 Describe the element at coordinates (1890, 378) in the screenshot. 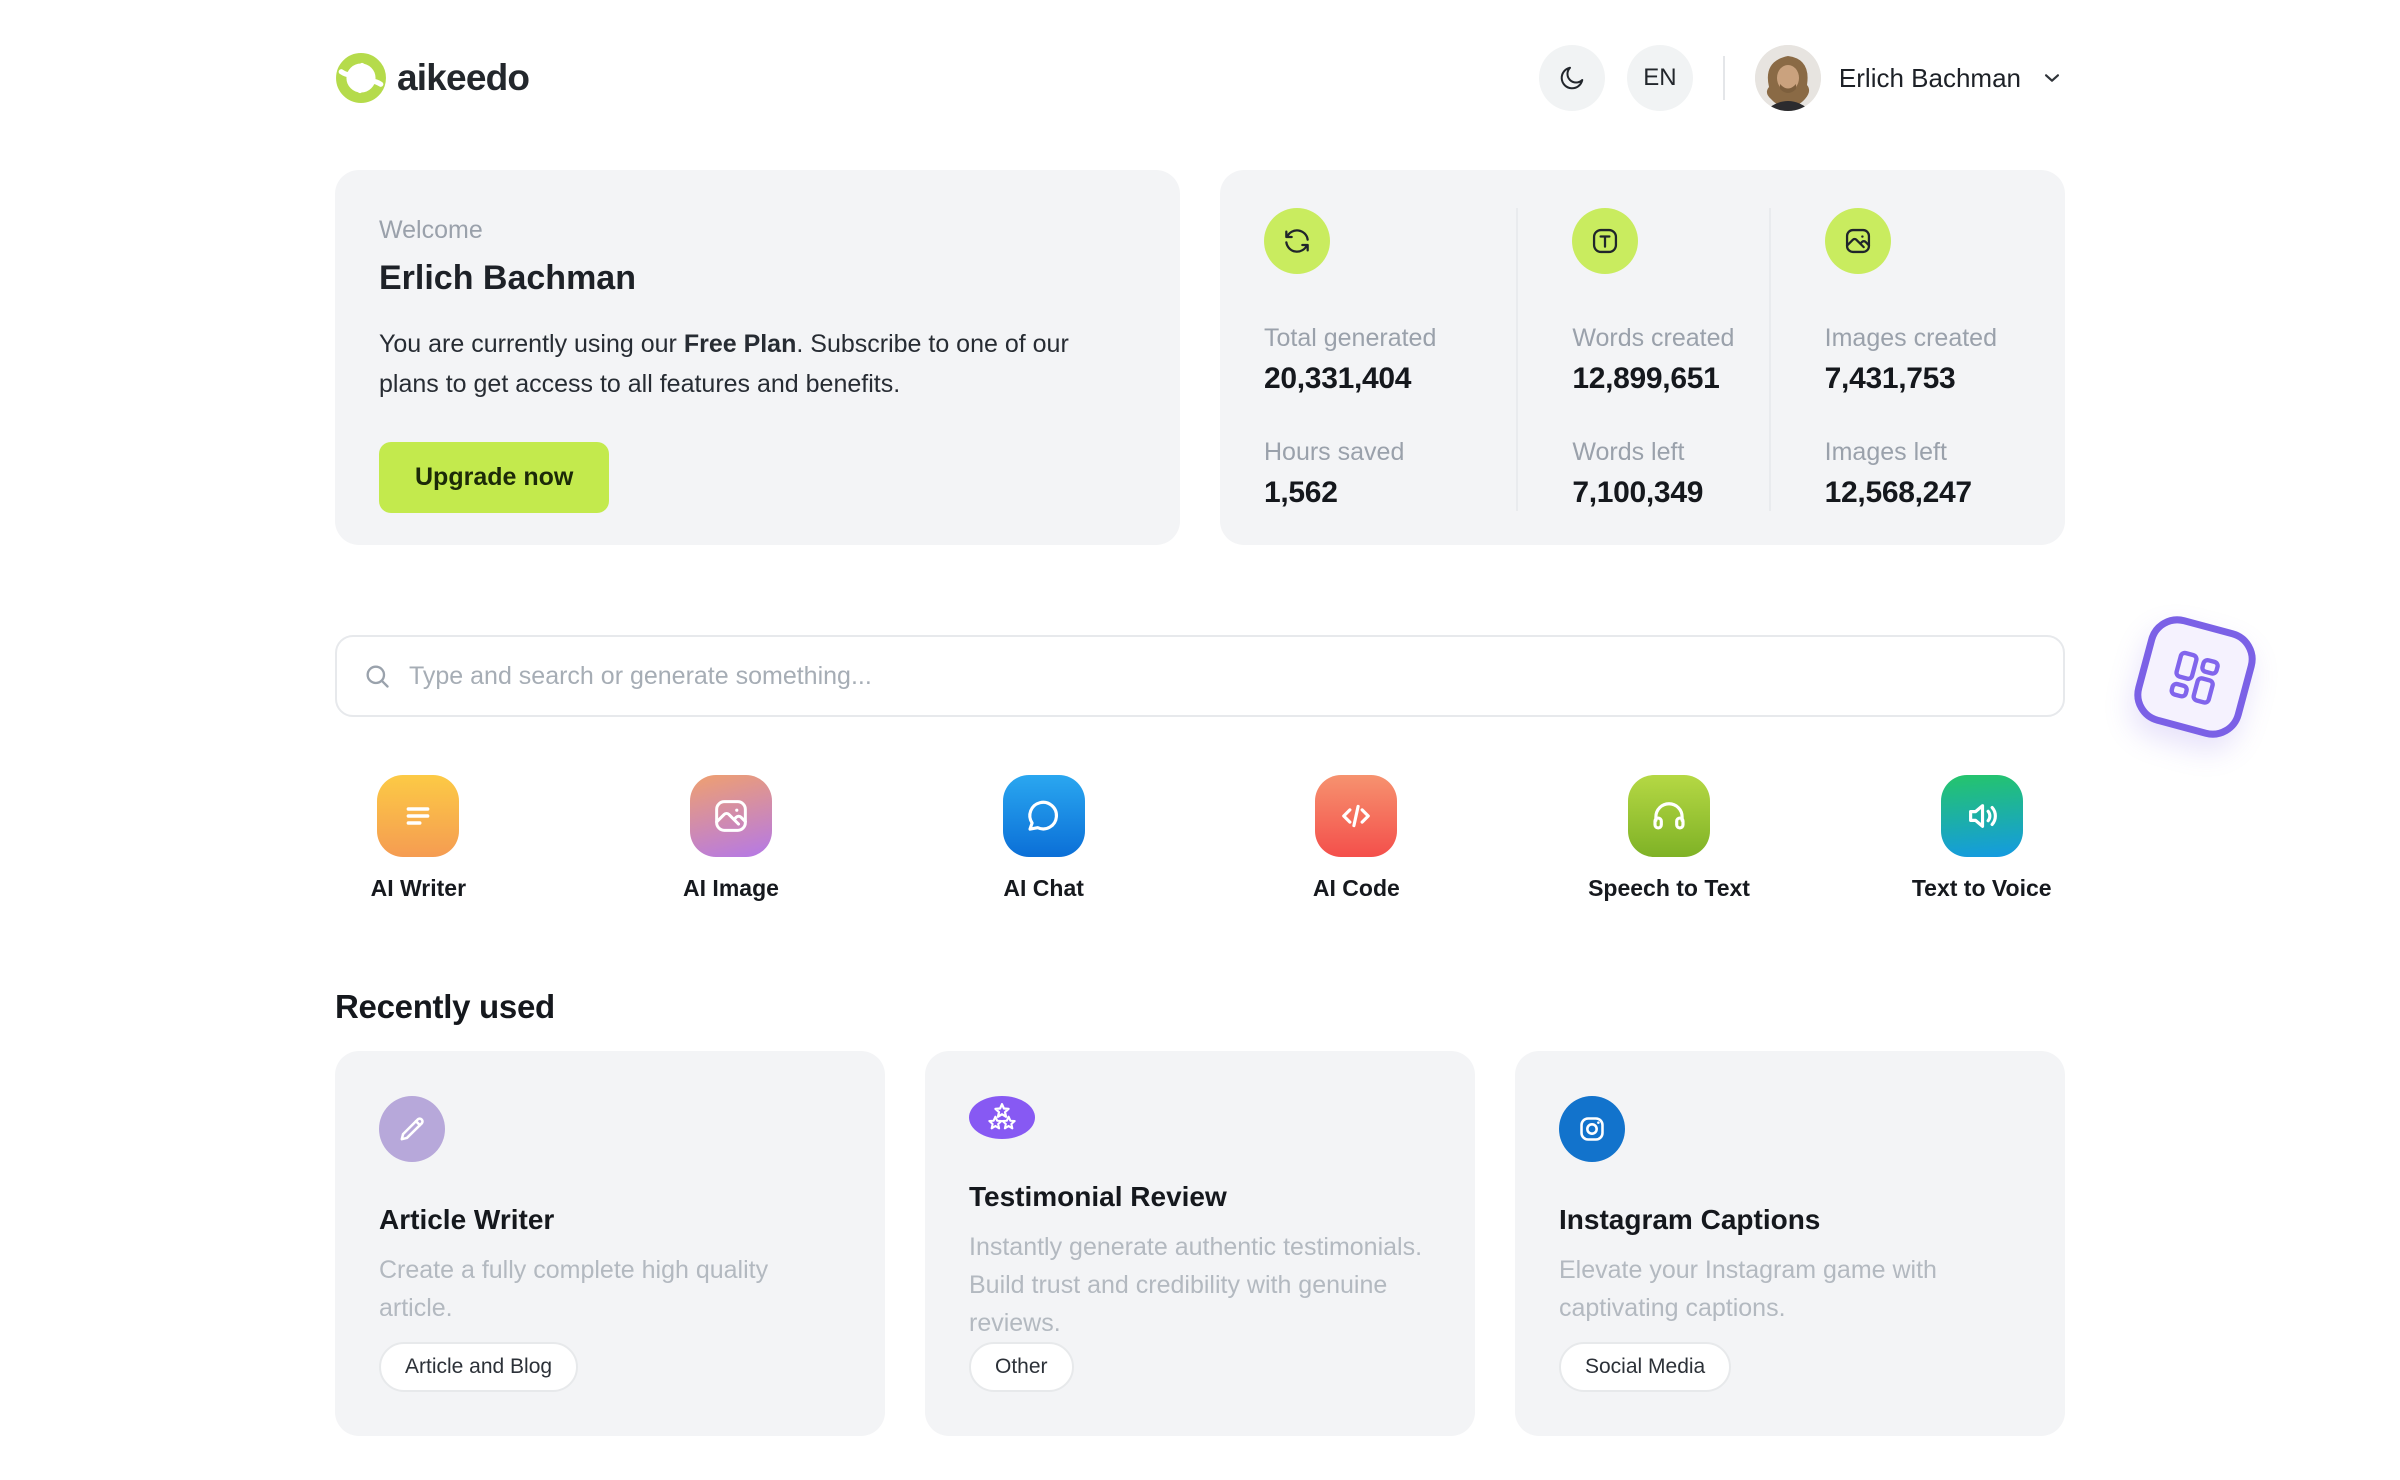

I see `stat-value: 7,431,753` at that location.